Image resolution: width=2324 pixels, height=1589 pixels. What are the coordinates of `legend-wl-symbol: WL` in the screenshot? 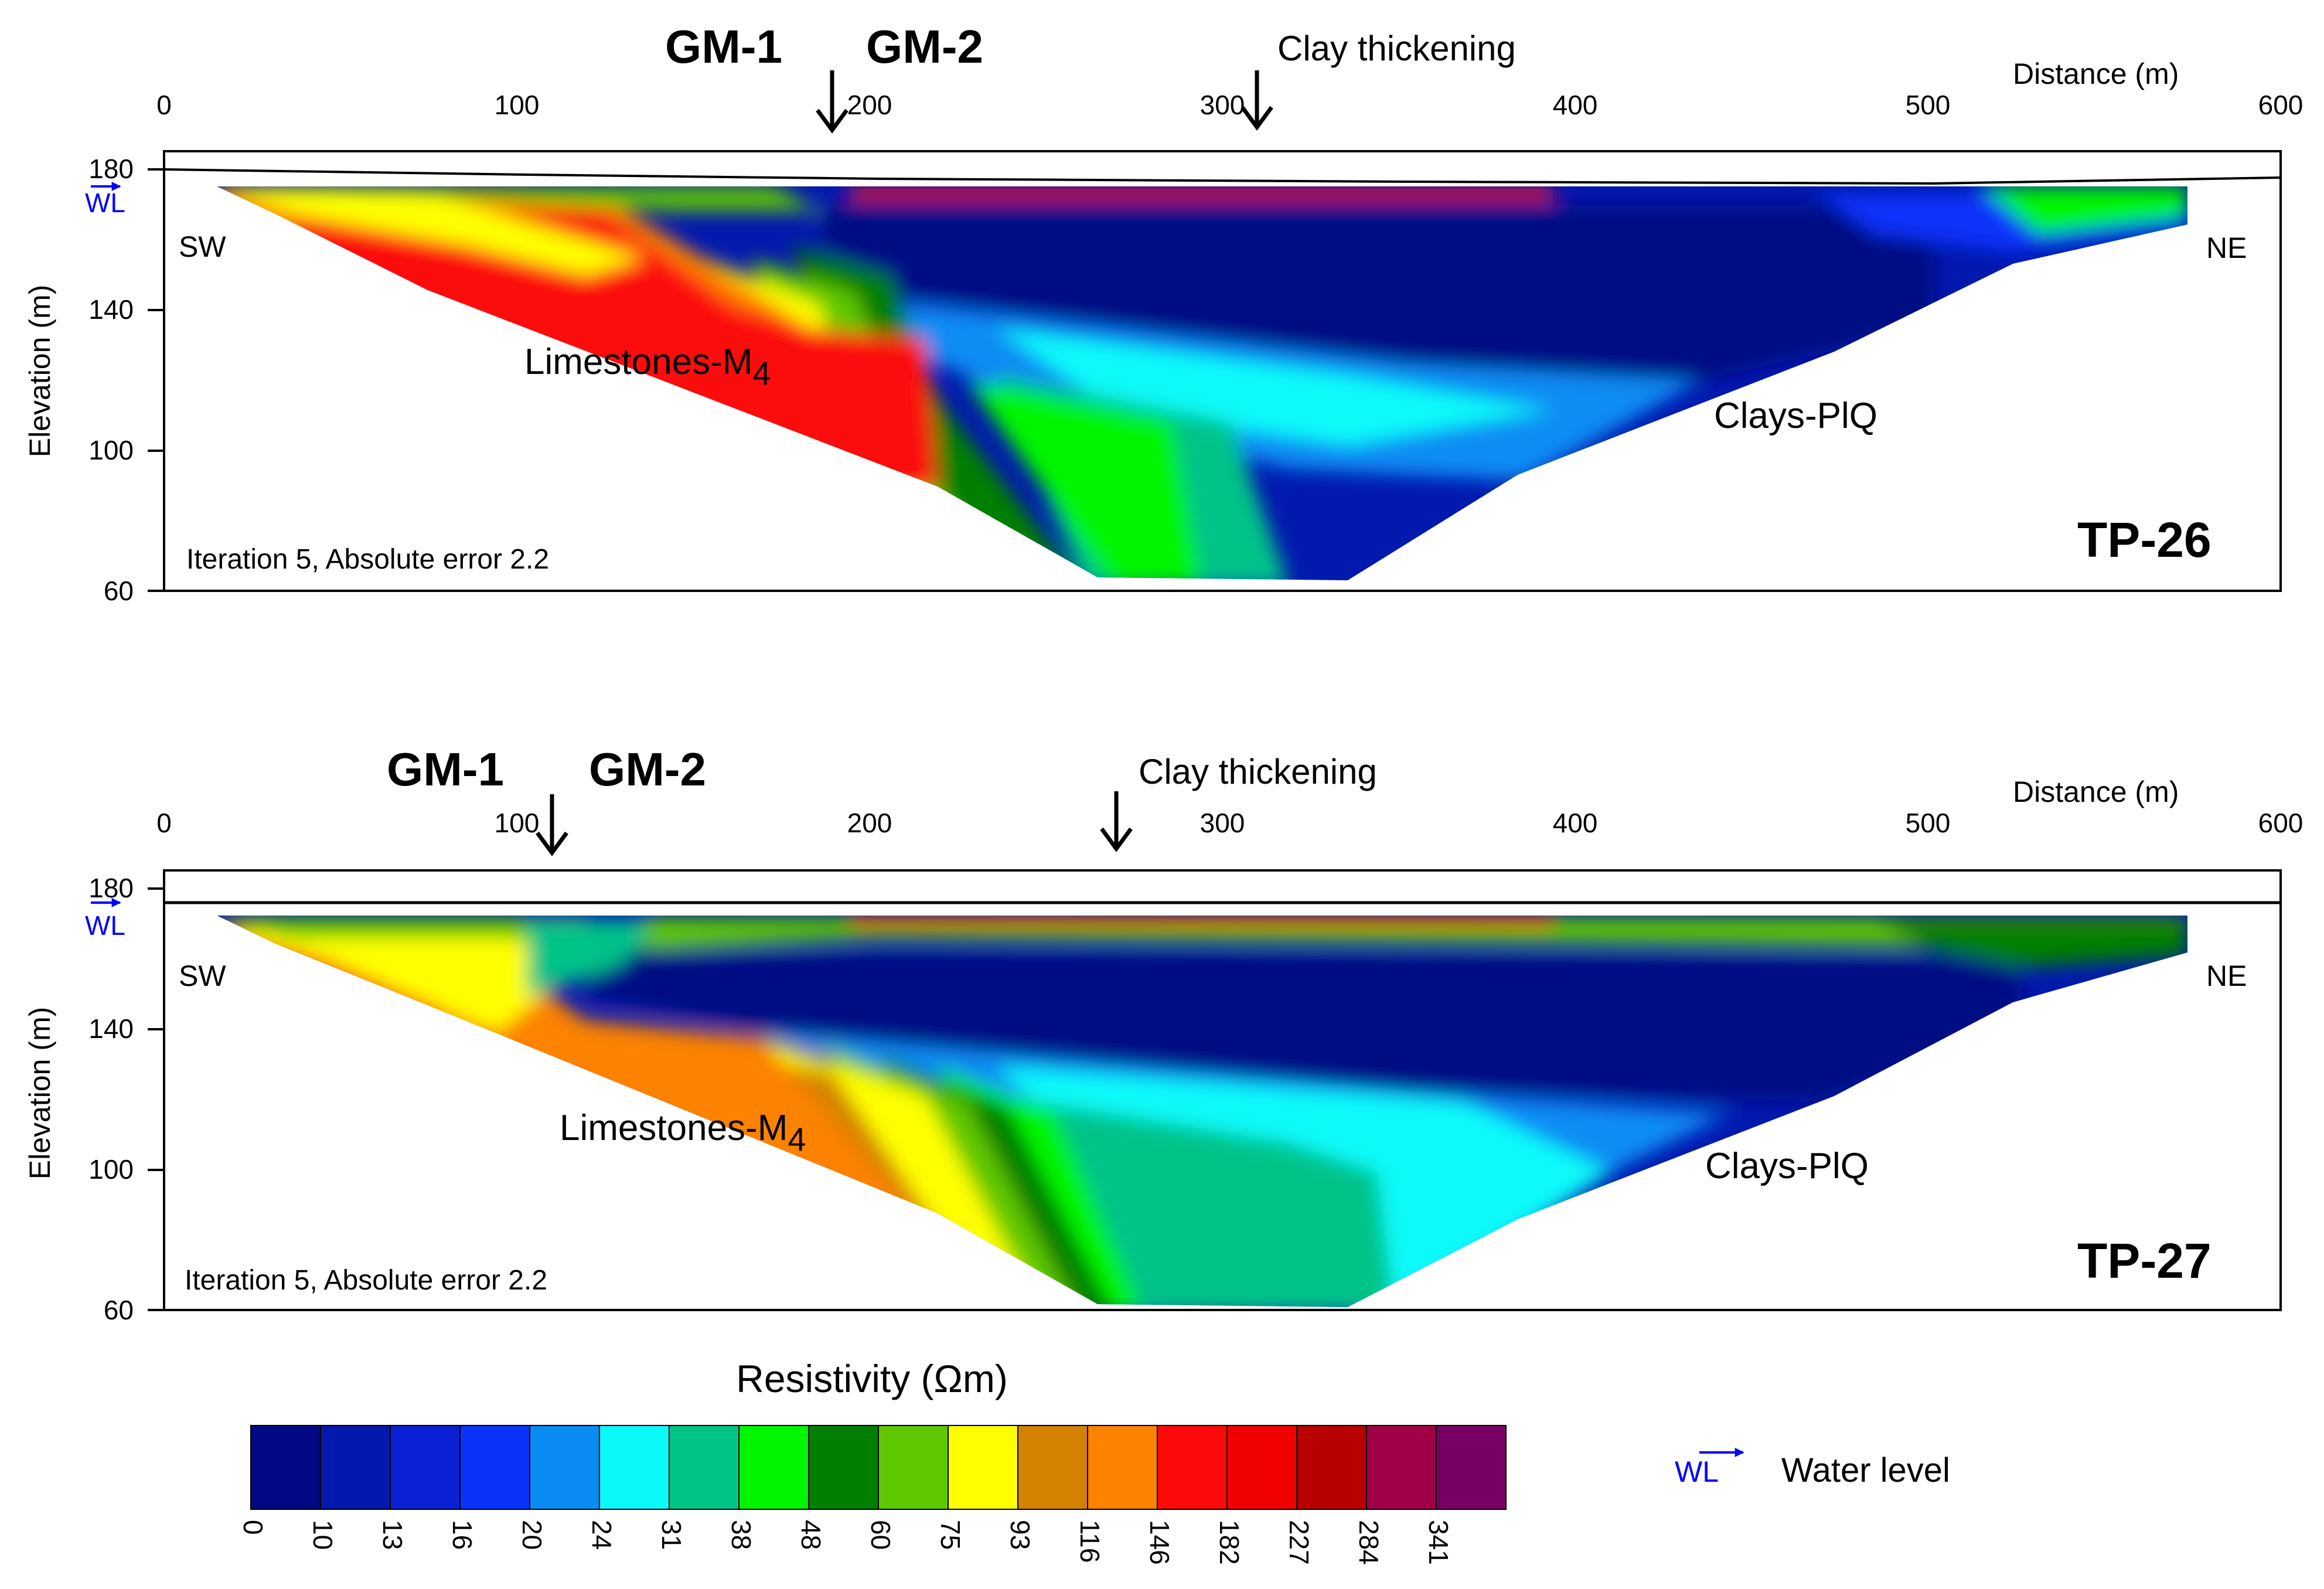 It's located at (1697, 1471).